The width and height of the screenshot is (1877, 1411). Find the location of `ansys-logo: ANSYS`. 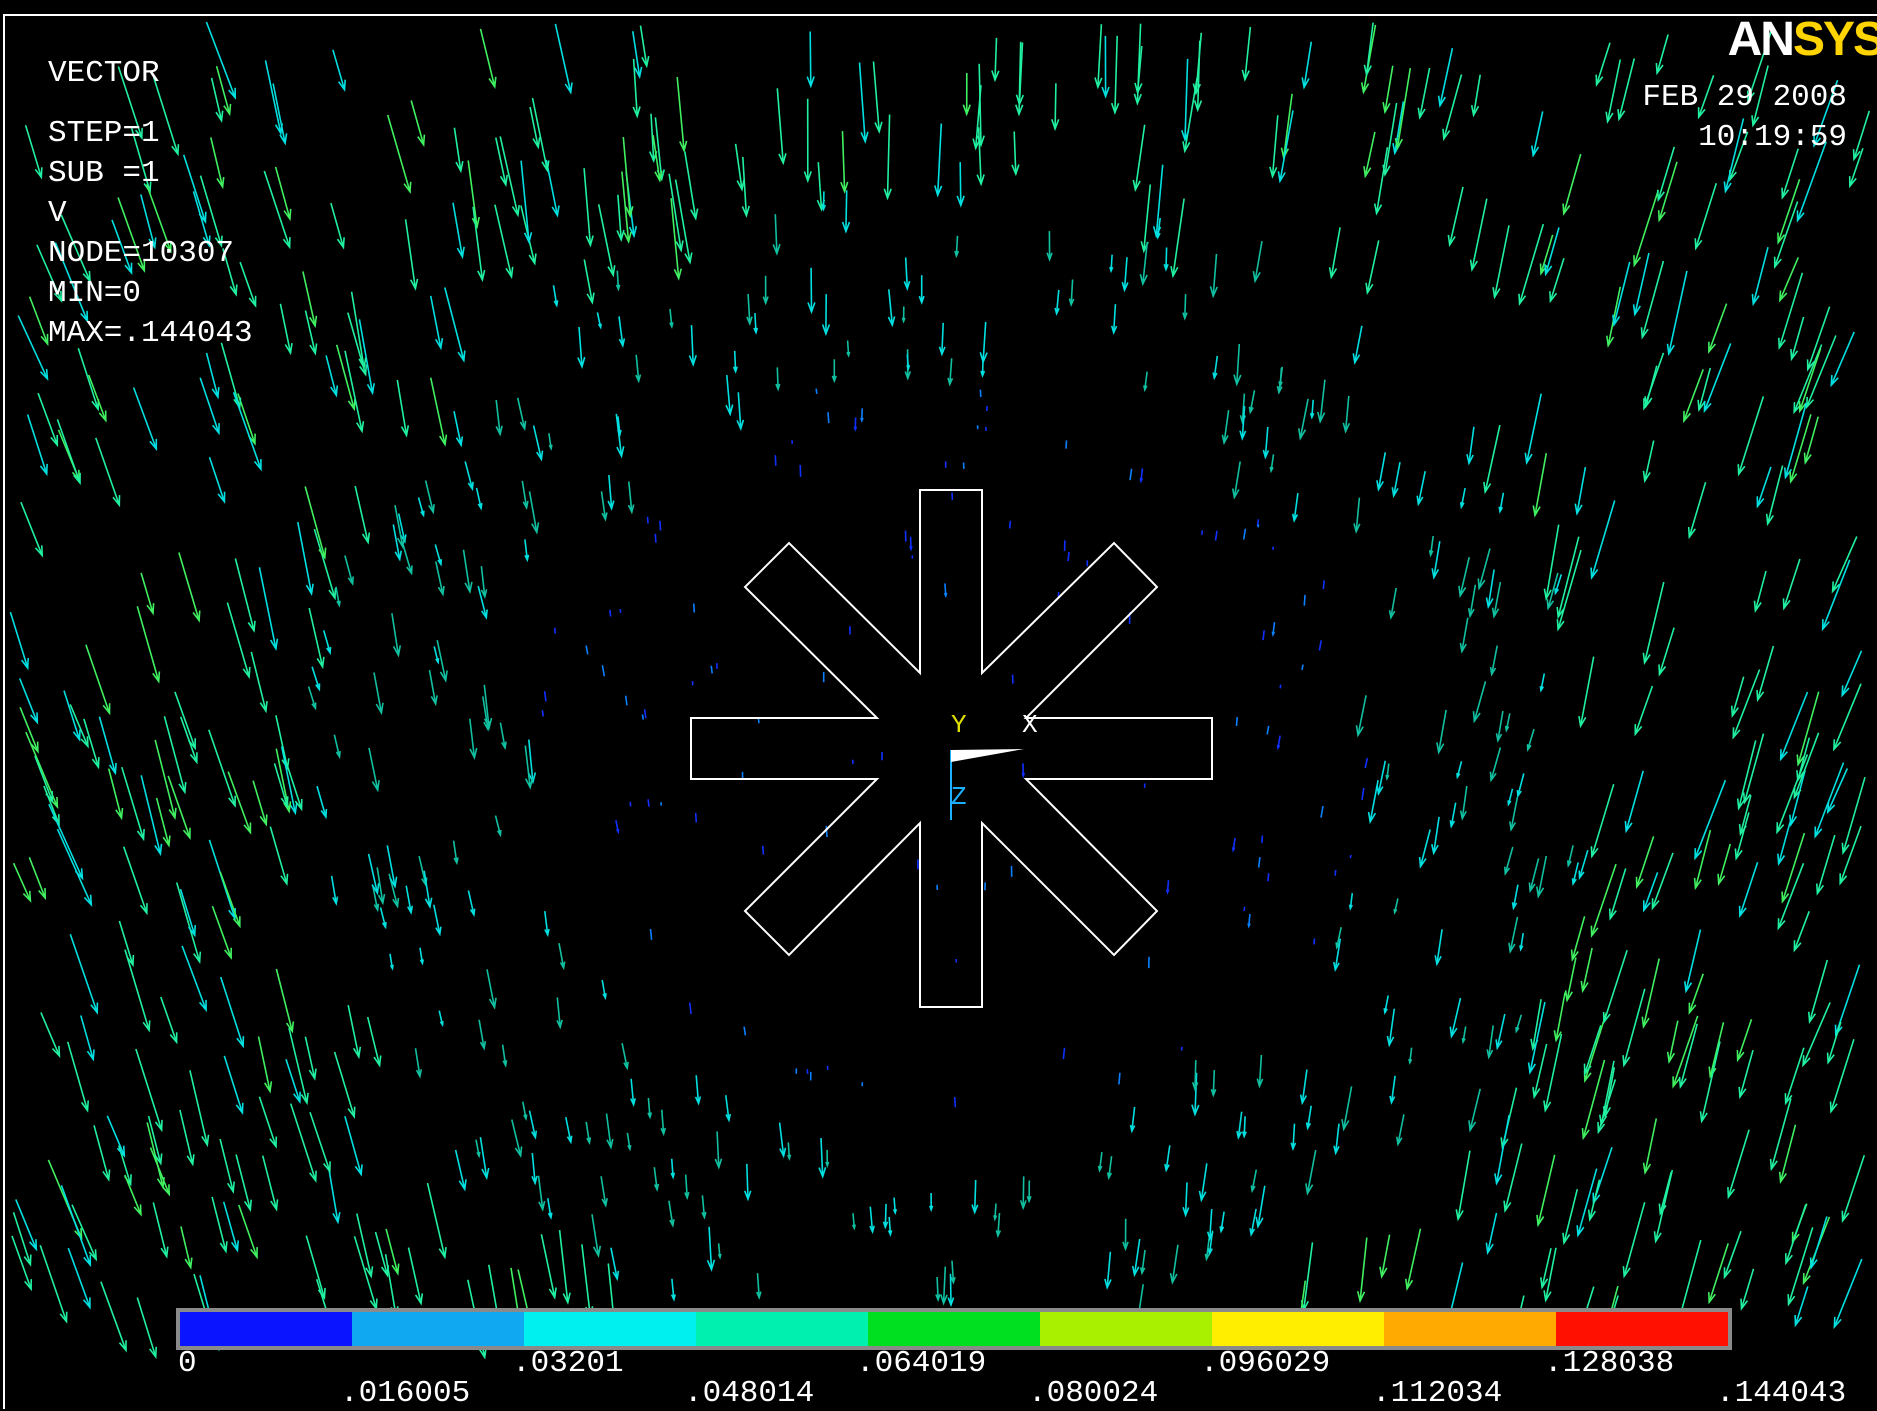

ansys-logo: ANSYS is located at coordinates (1802, 39).